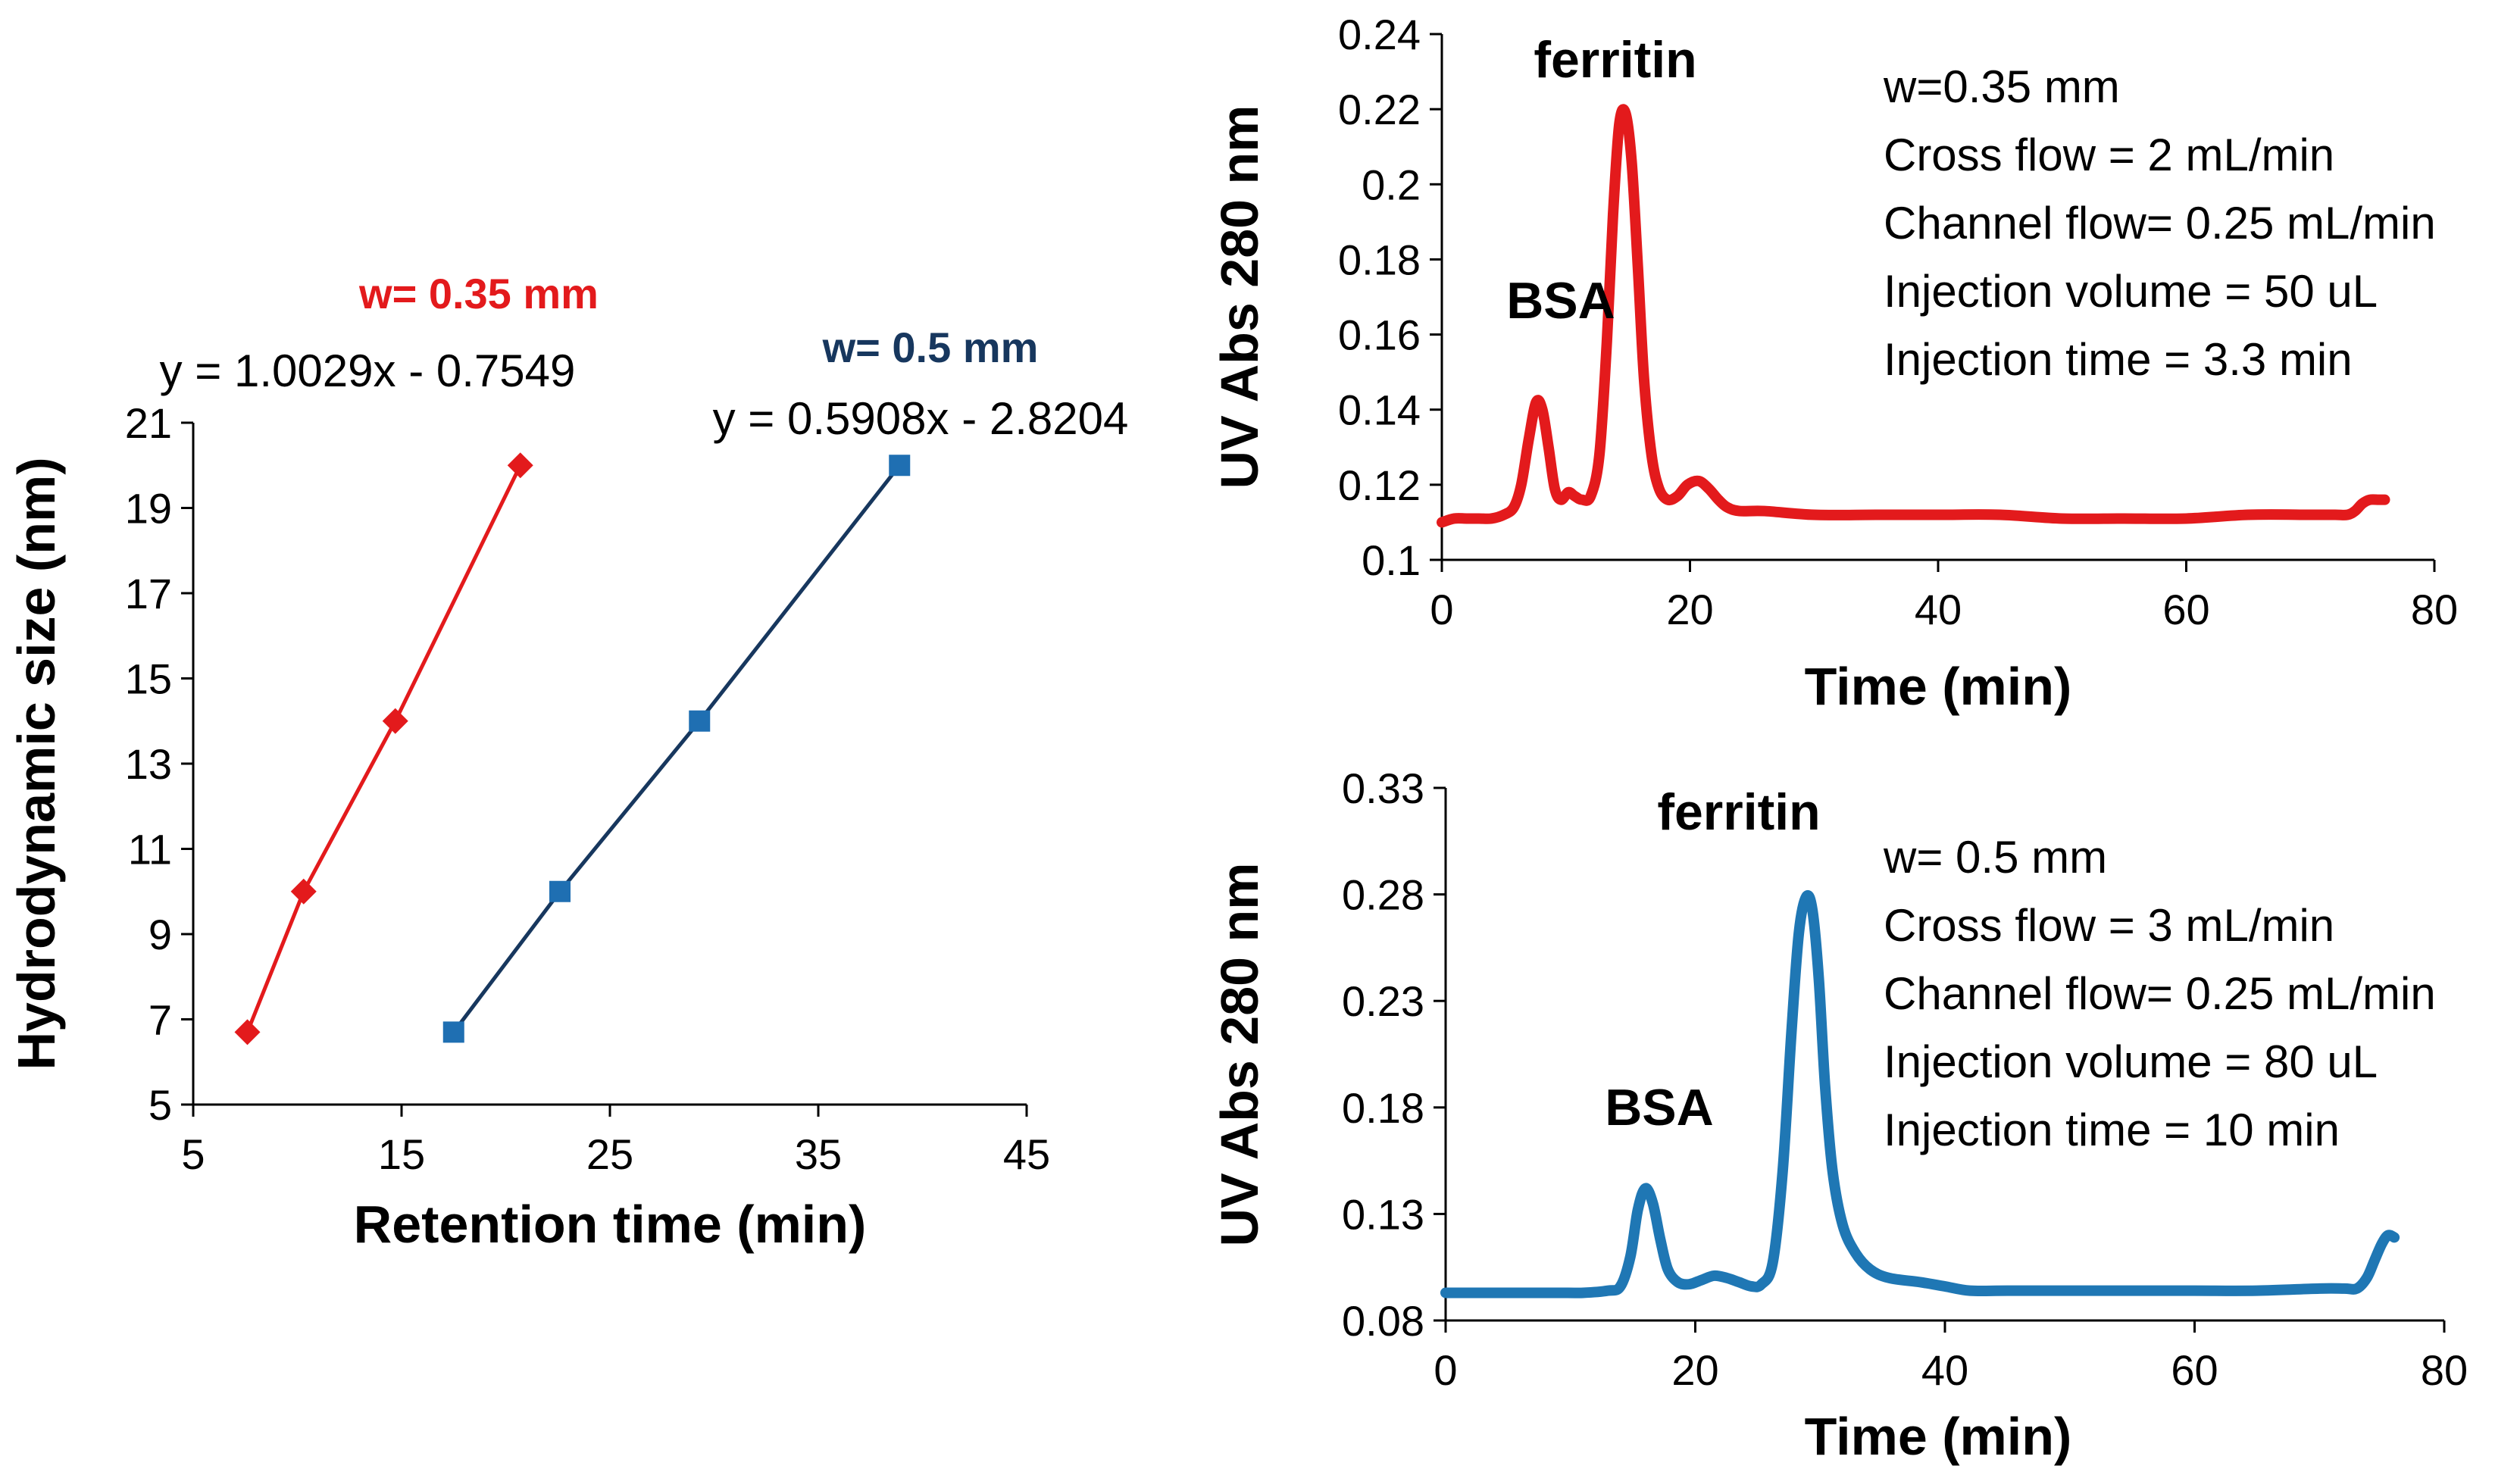 The width and height of the screenshot is (2520, 1472). Describe the element at coordinates (36, 763) in the screenshot. I see `calibration-y-label: Hydrodynamic size (nm)` at that location.